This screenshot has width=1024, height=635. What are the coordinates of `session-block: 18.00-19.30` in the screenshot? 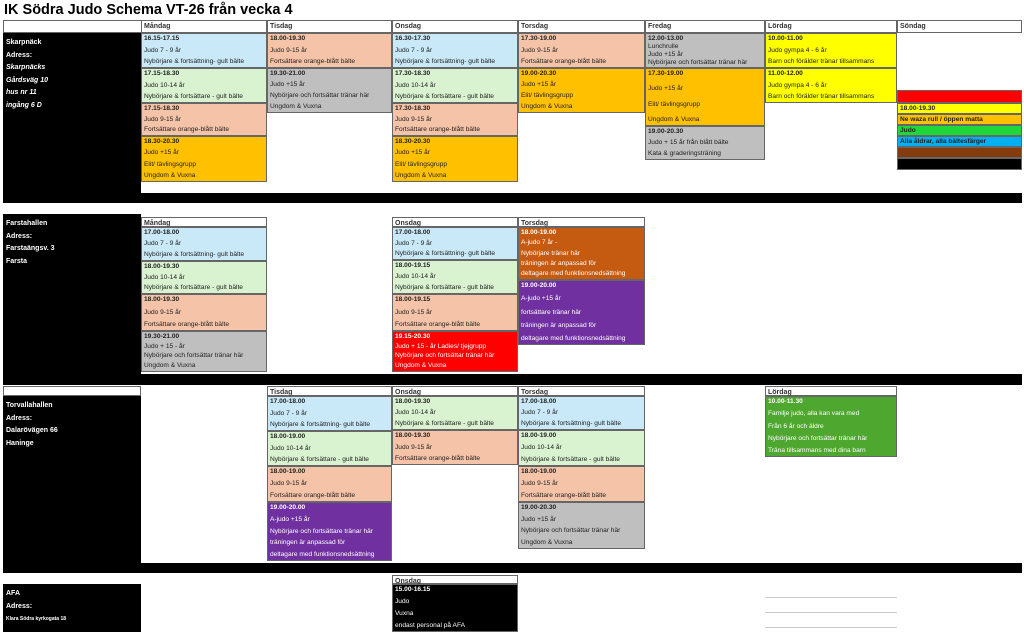 It's located at (959, 108).